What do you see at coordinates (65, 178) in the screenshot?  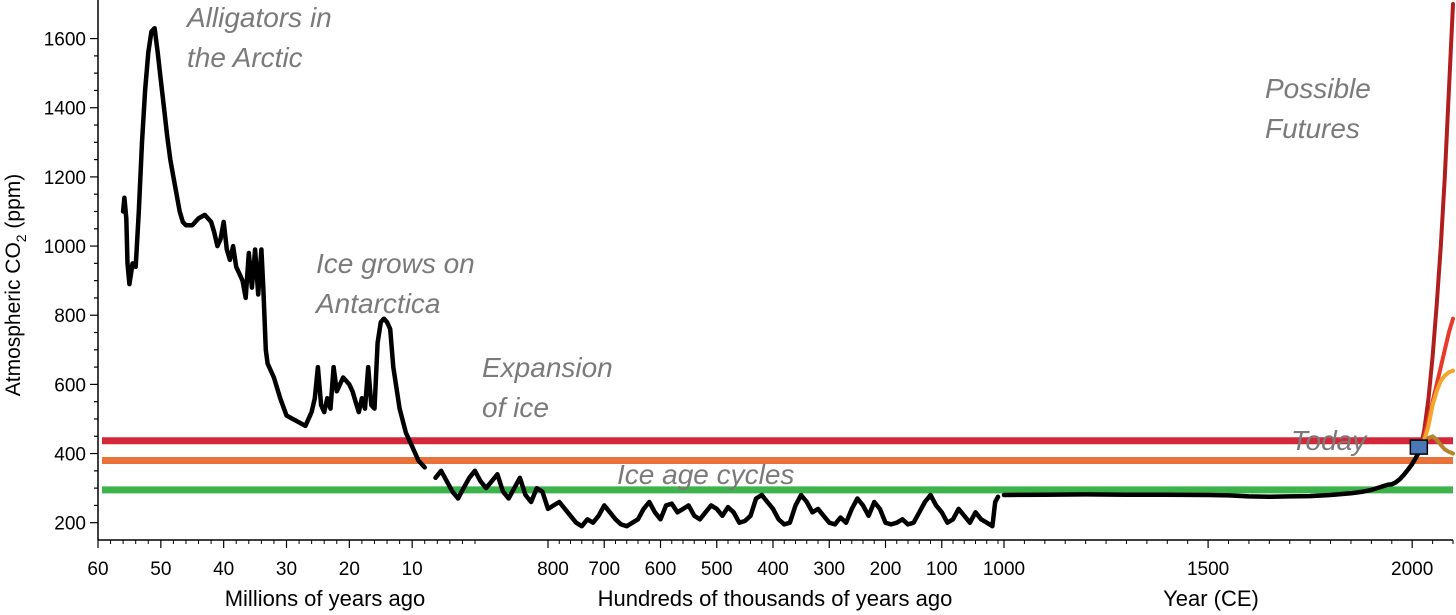 I see `y-tick-label: 1200` at bounding box center [65, 178].